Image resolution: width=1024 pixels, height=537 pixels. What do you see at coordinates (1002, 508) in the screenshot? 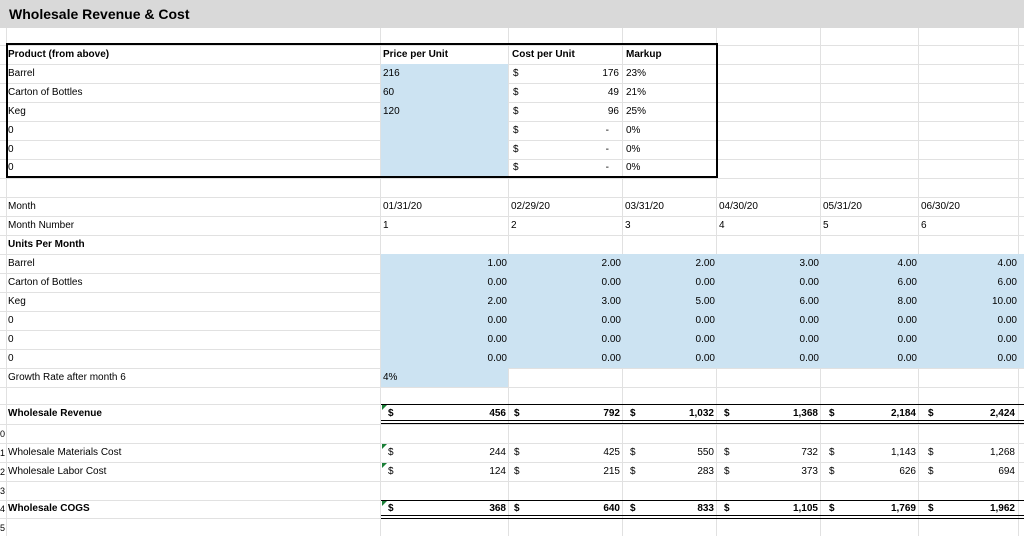
I see `cogs-cell: 1,962` at bounding box center [1002, 508].